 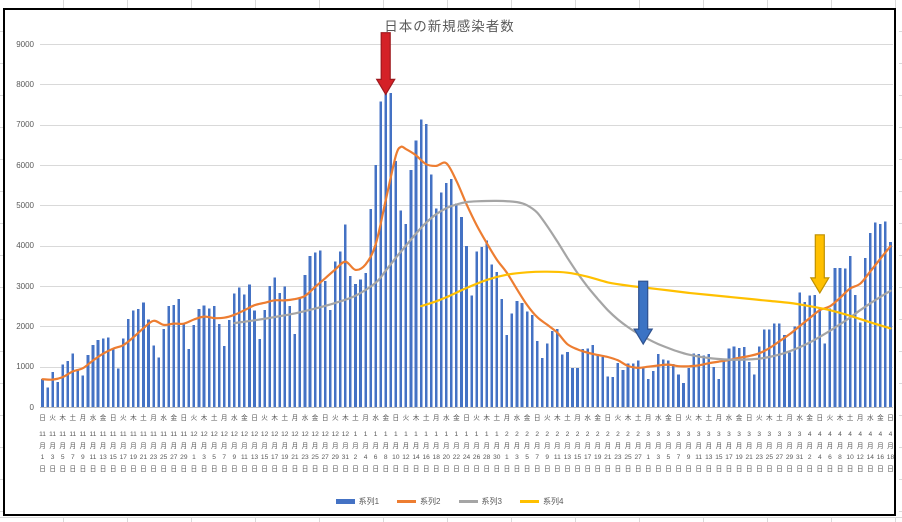 What do you see at coordinates (234, 444) in the screenshot?
I see `x-tick-label: 水 12 月 9 日` at bounding box center [234, 444].